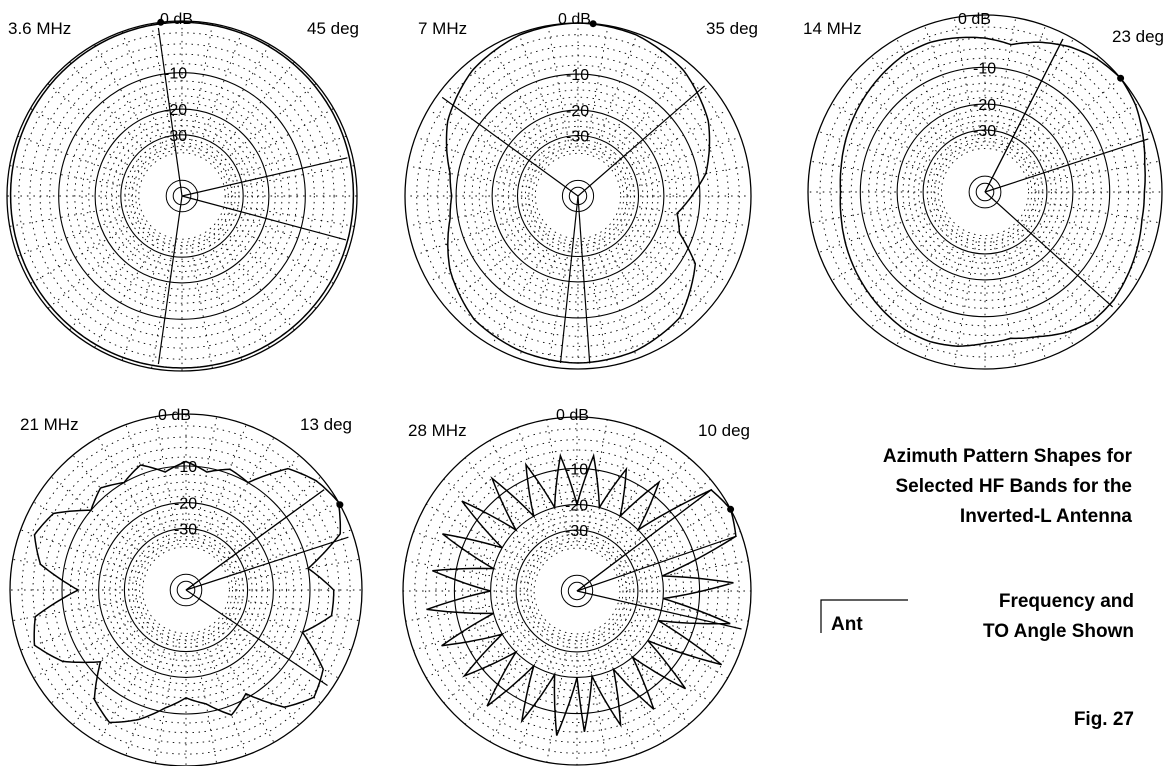  What do you see at coordinates (437, 430) in the screenshot?
I see `plot-frequency-label: 28 MHz` at bounding box center [437, 430].